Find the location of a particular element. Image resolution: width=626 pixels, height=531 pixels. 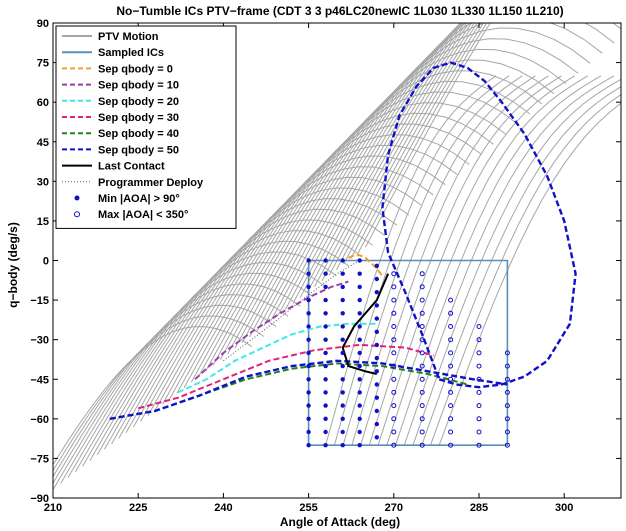

sep-qbody-40-line is located at coordinates (288, 391).